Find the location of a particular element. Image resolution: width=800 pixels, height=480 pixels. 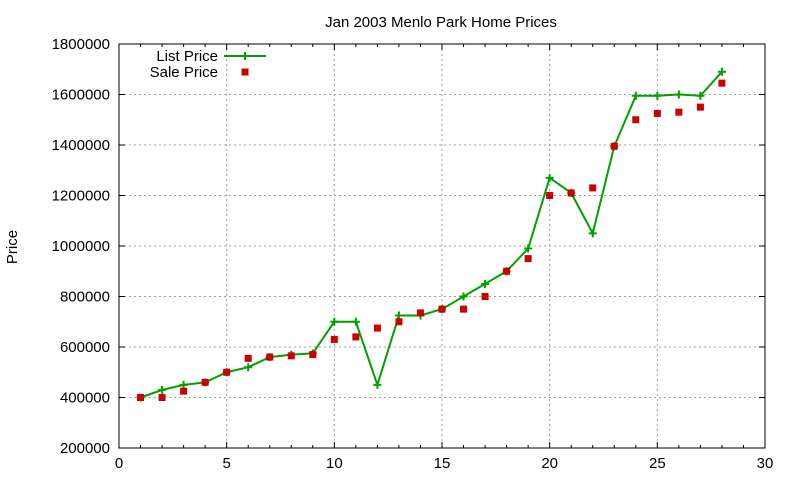

x-tick-label: 5 is located at coordinates (226, 463).